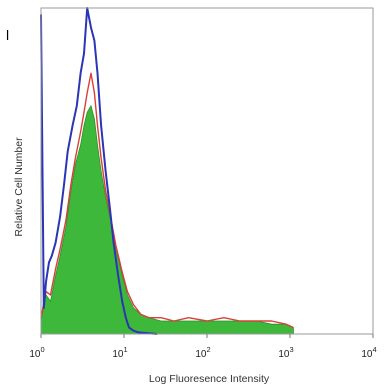 This screenshot has height=387, width=388. I want to click on x-axis-ticks: 10⁰ 10¹ 10² 10³ 10⁴, so click(203, 347).